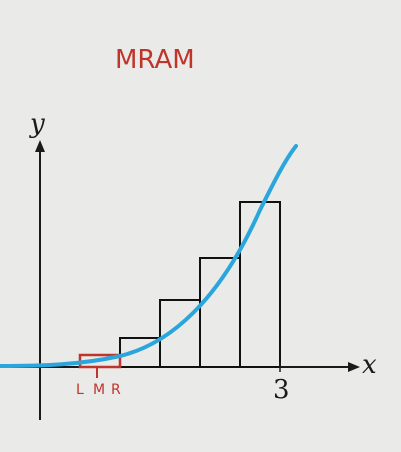  Describe the element at coordinates (99, 390) in the screenshot. I see `label-mid: M` at that location.